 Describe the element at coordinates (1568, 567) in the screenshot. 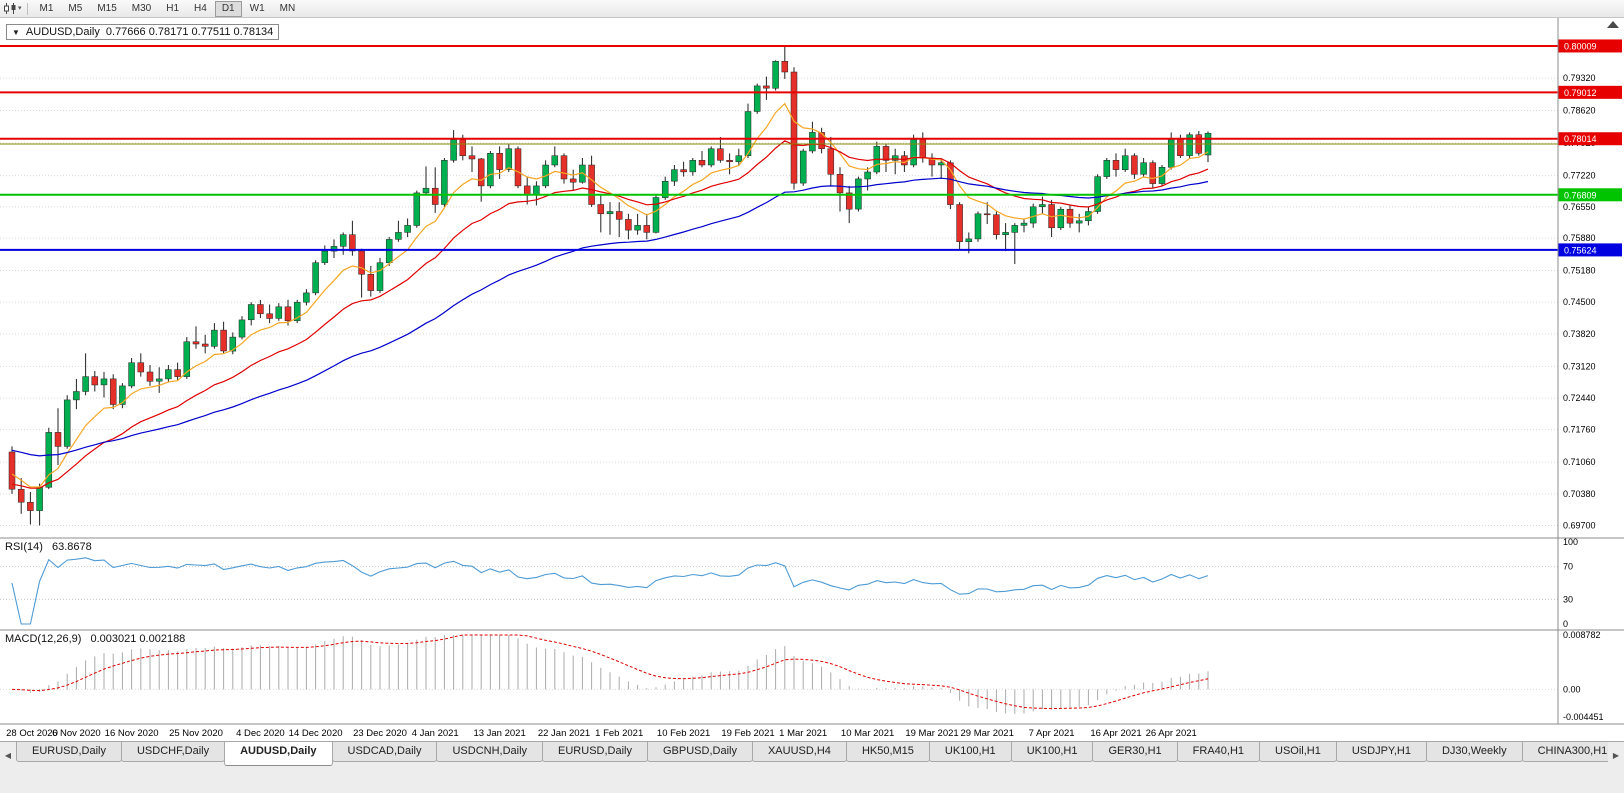

I see `svg-text: 70` at that location.